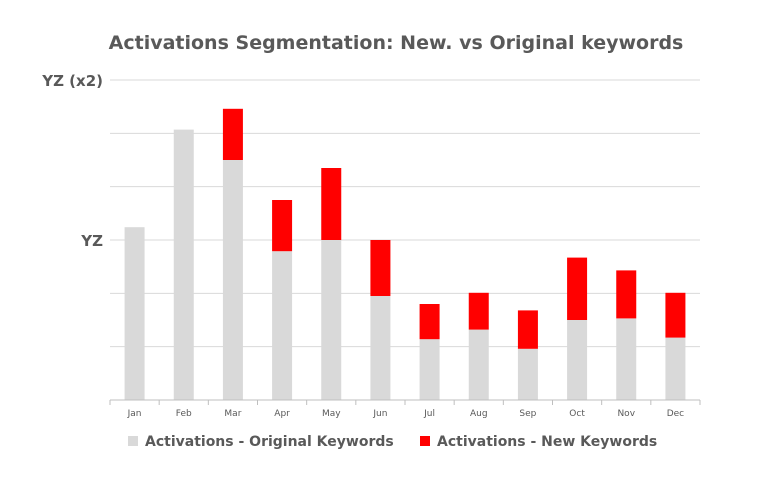 The height and width of the screenshot is (477, 768). What do you see at coordinates (184, 414) in the screenshot?
I see `x-tick-label: Feb` at bounding box center [184, 414].